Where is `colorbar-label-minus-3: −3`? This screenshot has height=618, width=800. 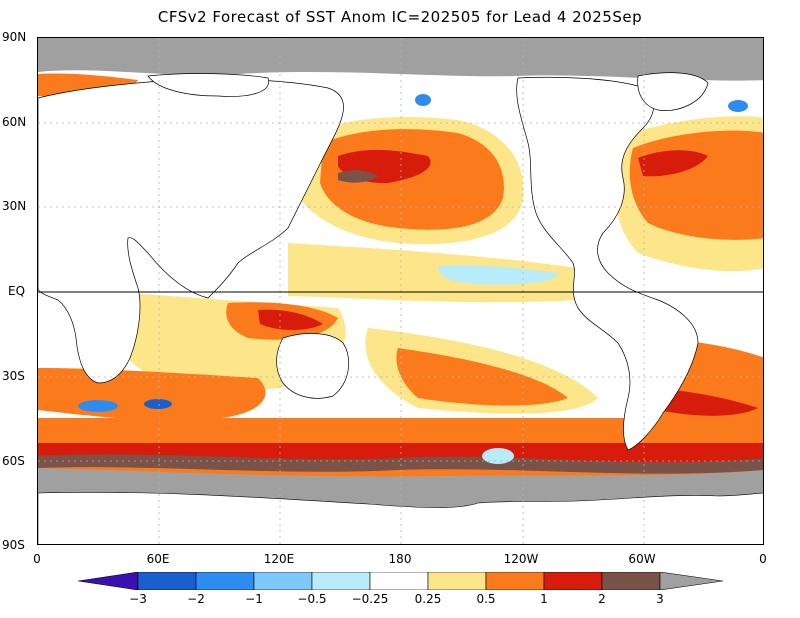
colorbar-label-minus-3: −3 is located at coordinates (138, 599).